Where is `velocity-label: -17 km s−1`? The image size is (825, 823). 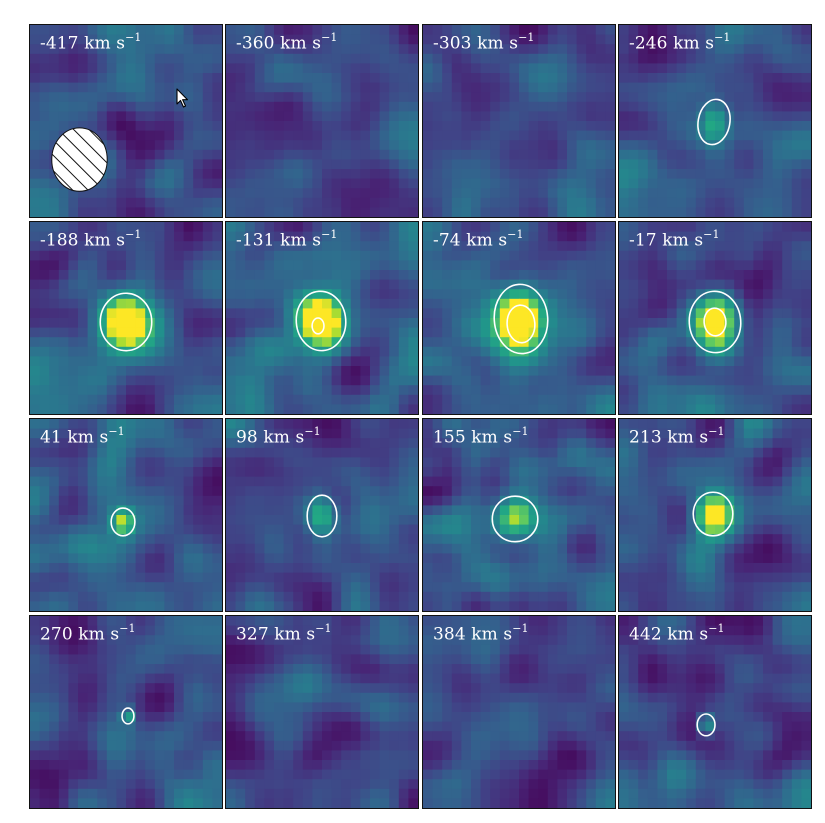
velocity-label: -17 km s−1 is located at coordinates (674, 239).